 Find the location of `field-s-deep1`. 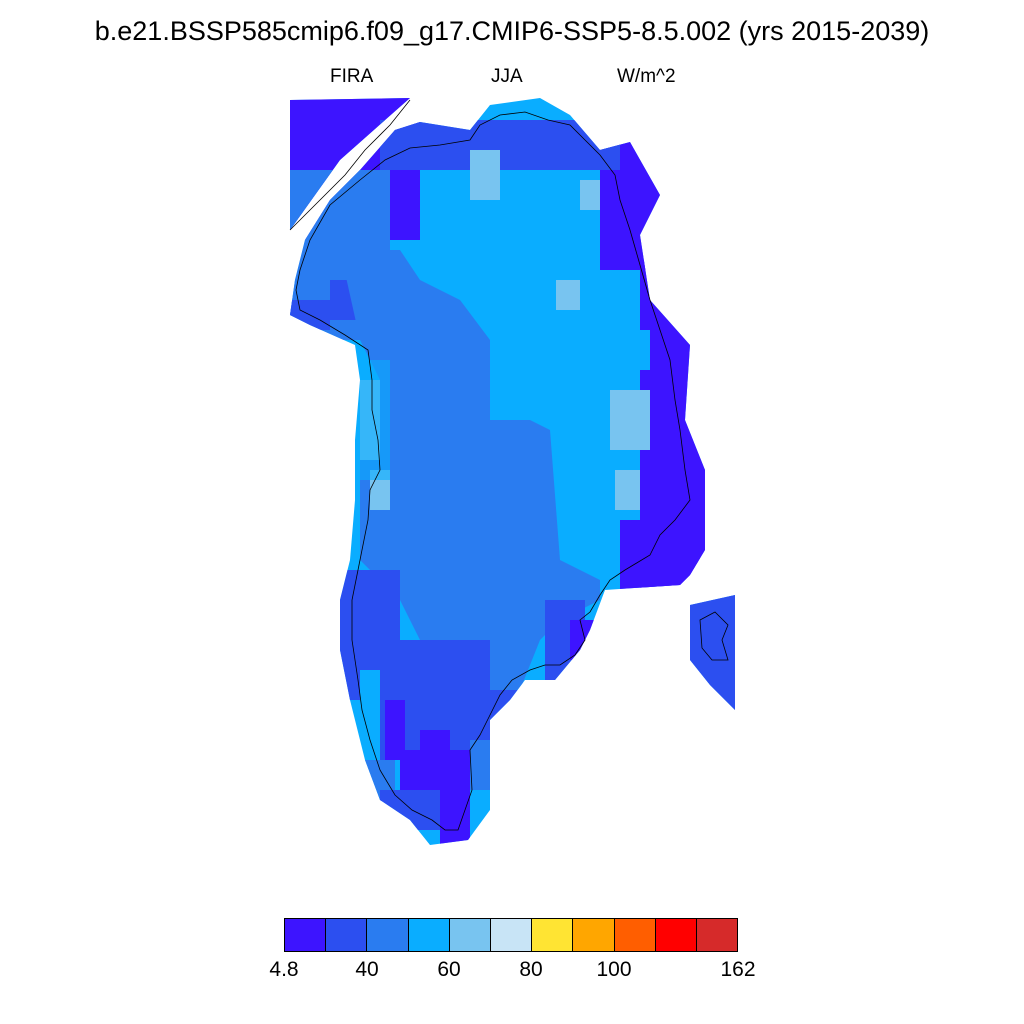

field-s-deep1 is located at coordinates (395, 730).